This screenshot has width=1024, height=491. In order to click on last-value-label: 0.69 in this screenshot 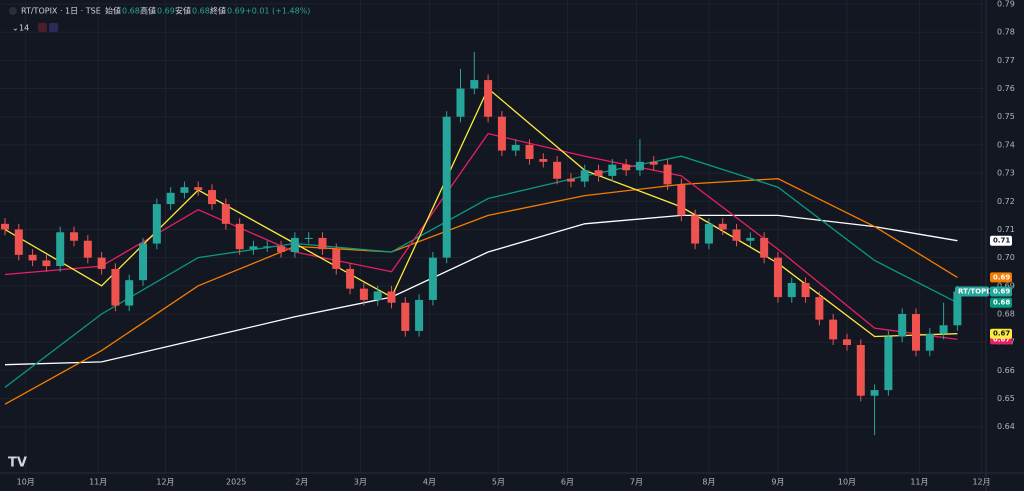, I will do `click(1001, 277)`.